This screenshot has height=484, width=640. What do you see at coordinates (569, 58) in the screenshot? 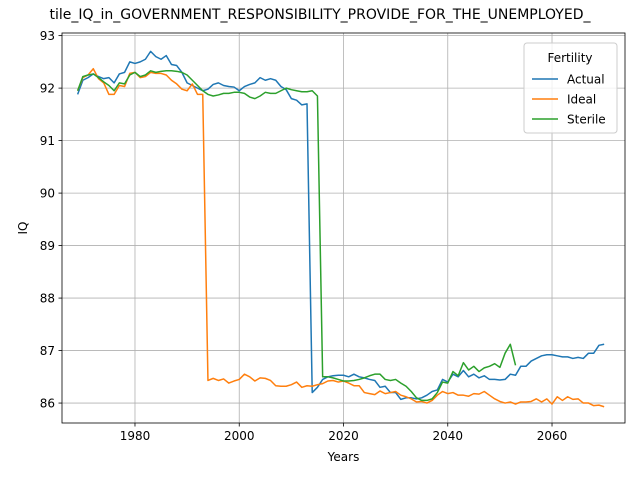
I see `legend-title: Fertility` at bounding box center [569, 58].